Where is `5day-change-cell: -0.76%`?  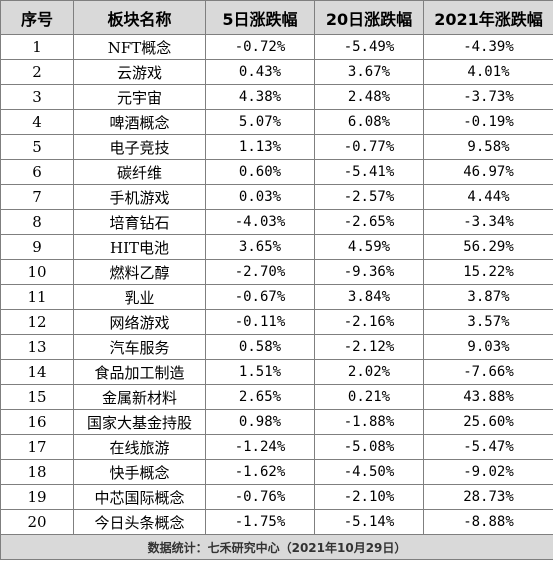 5day-change-cell: -0.76% is located at coordinates (260, 497).